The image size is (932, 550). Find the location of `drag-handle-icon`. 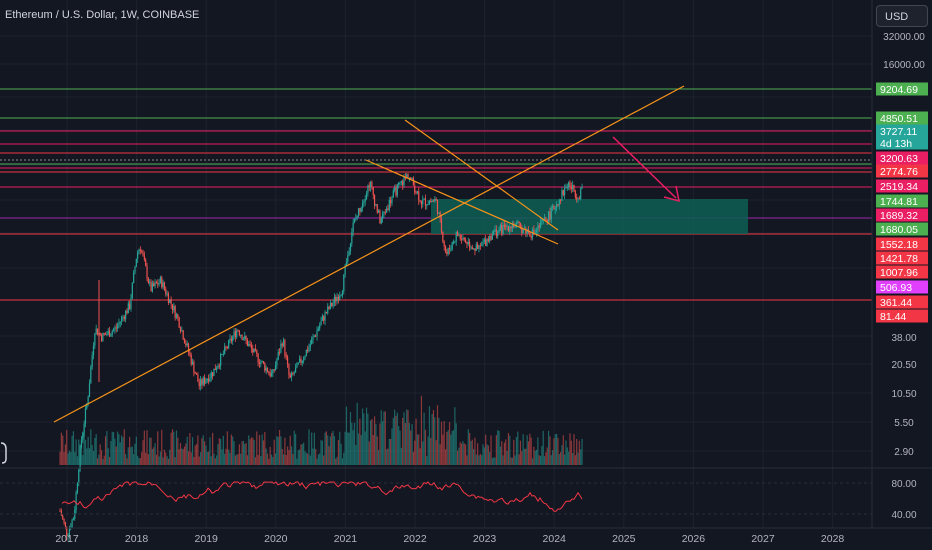

drag-handle-icon is located at coordinates (4, 453).